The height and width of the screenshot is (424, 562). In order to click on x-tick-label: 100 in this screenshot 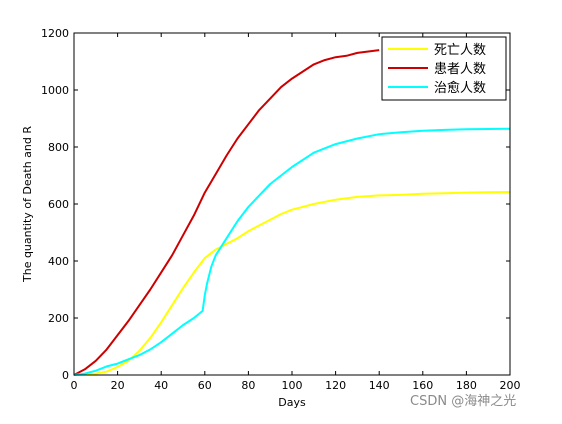, I will do `click(292, 385)`.